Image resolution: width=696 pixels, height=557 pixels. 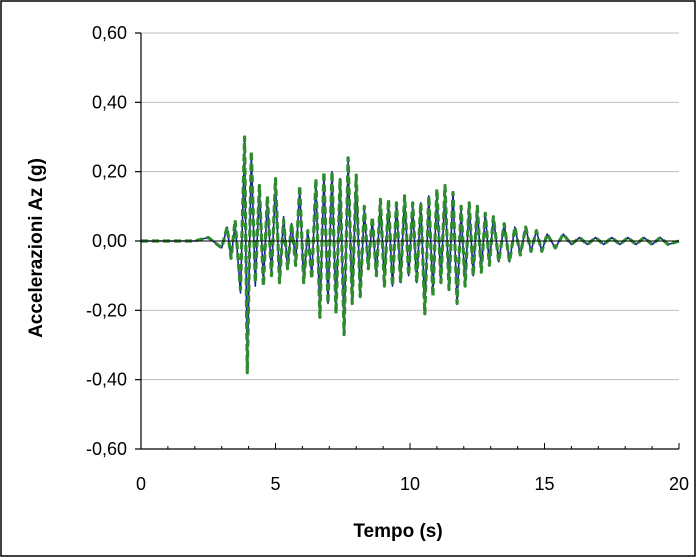 What do you see at coordinates (275, 484) in the screenshot?
I see `x-tick-label-1: 5` at bounding box center [275, 484].